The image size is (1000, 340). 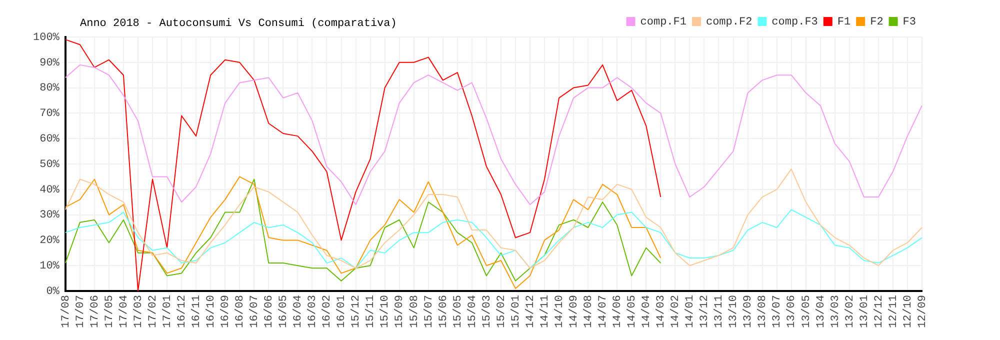 What do you see at coordinates (444, 311) in the screenshot?
I see `x-tick-label: 15/06` at bounding box center [444, 311].